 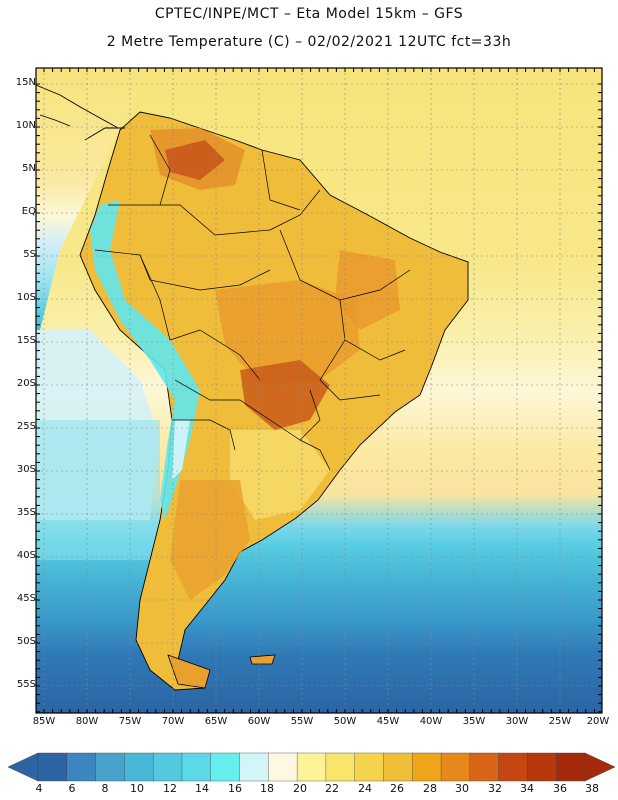 I want to click on lon-label: 60W, so click(x=259, y=721).